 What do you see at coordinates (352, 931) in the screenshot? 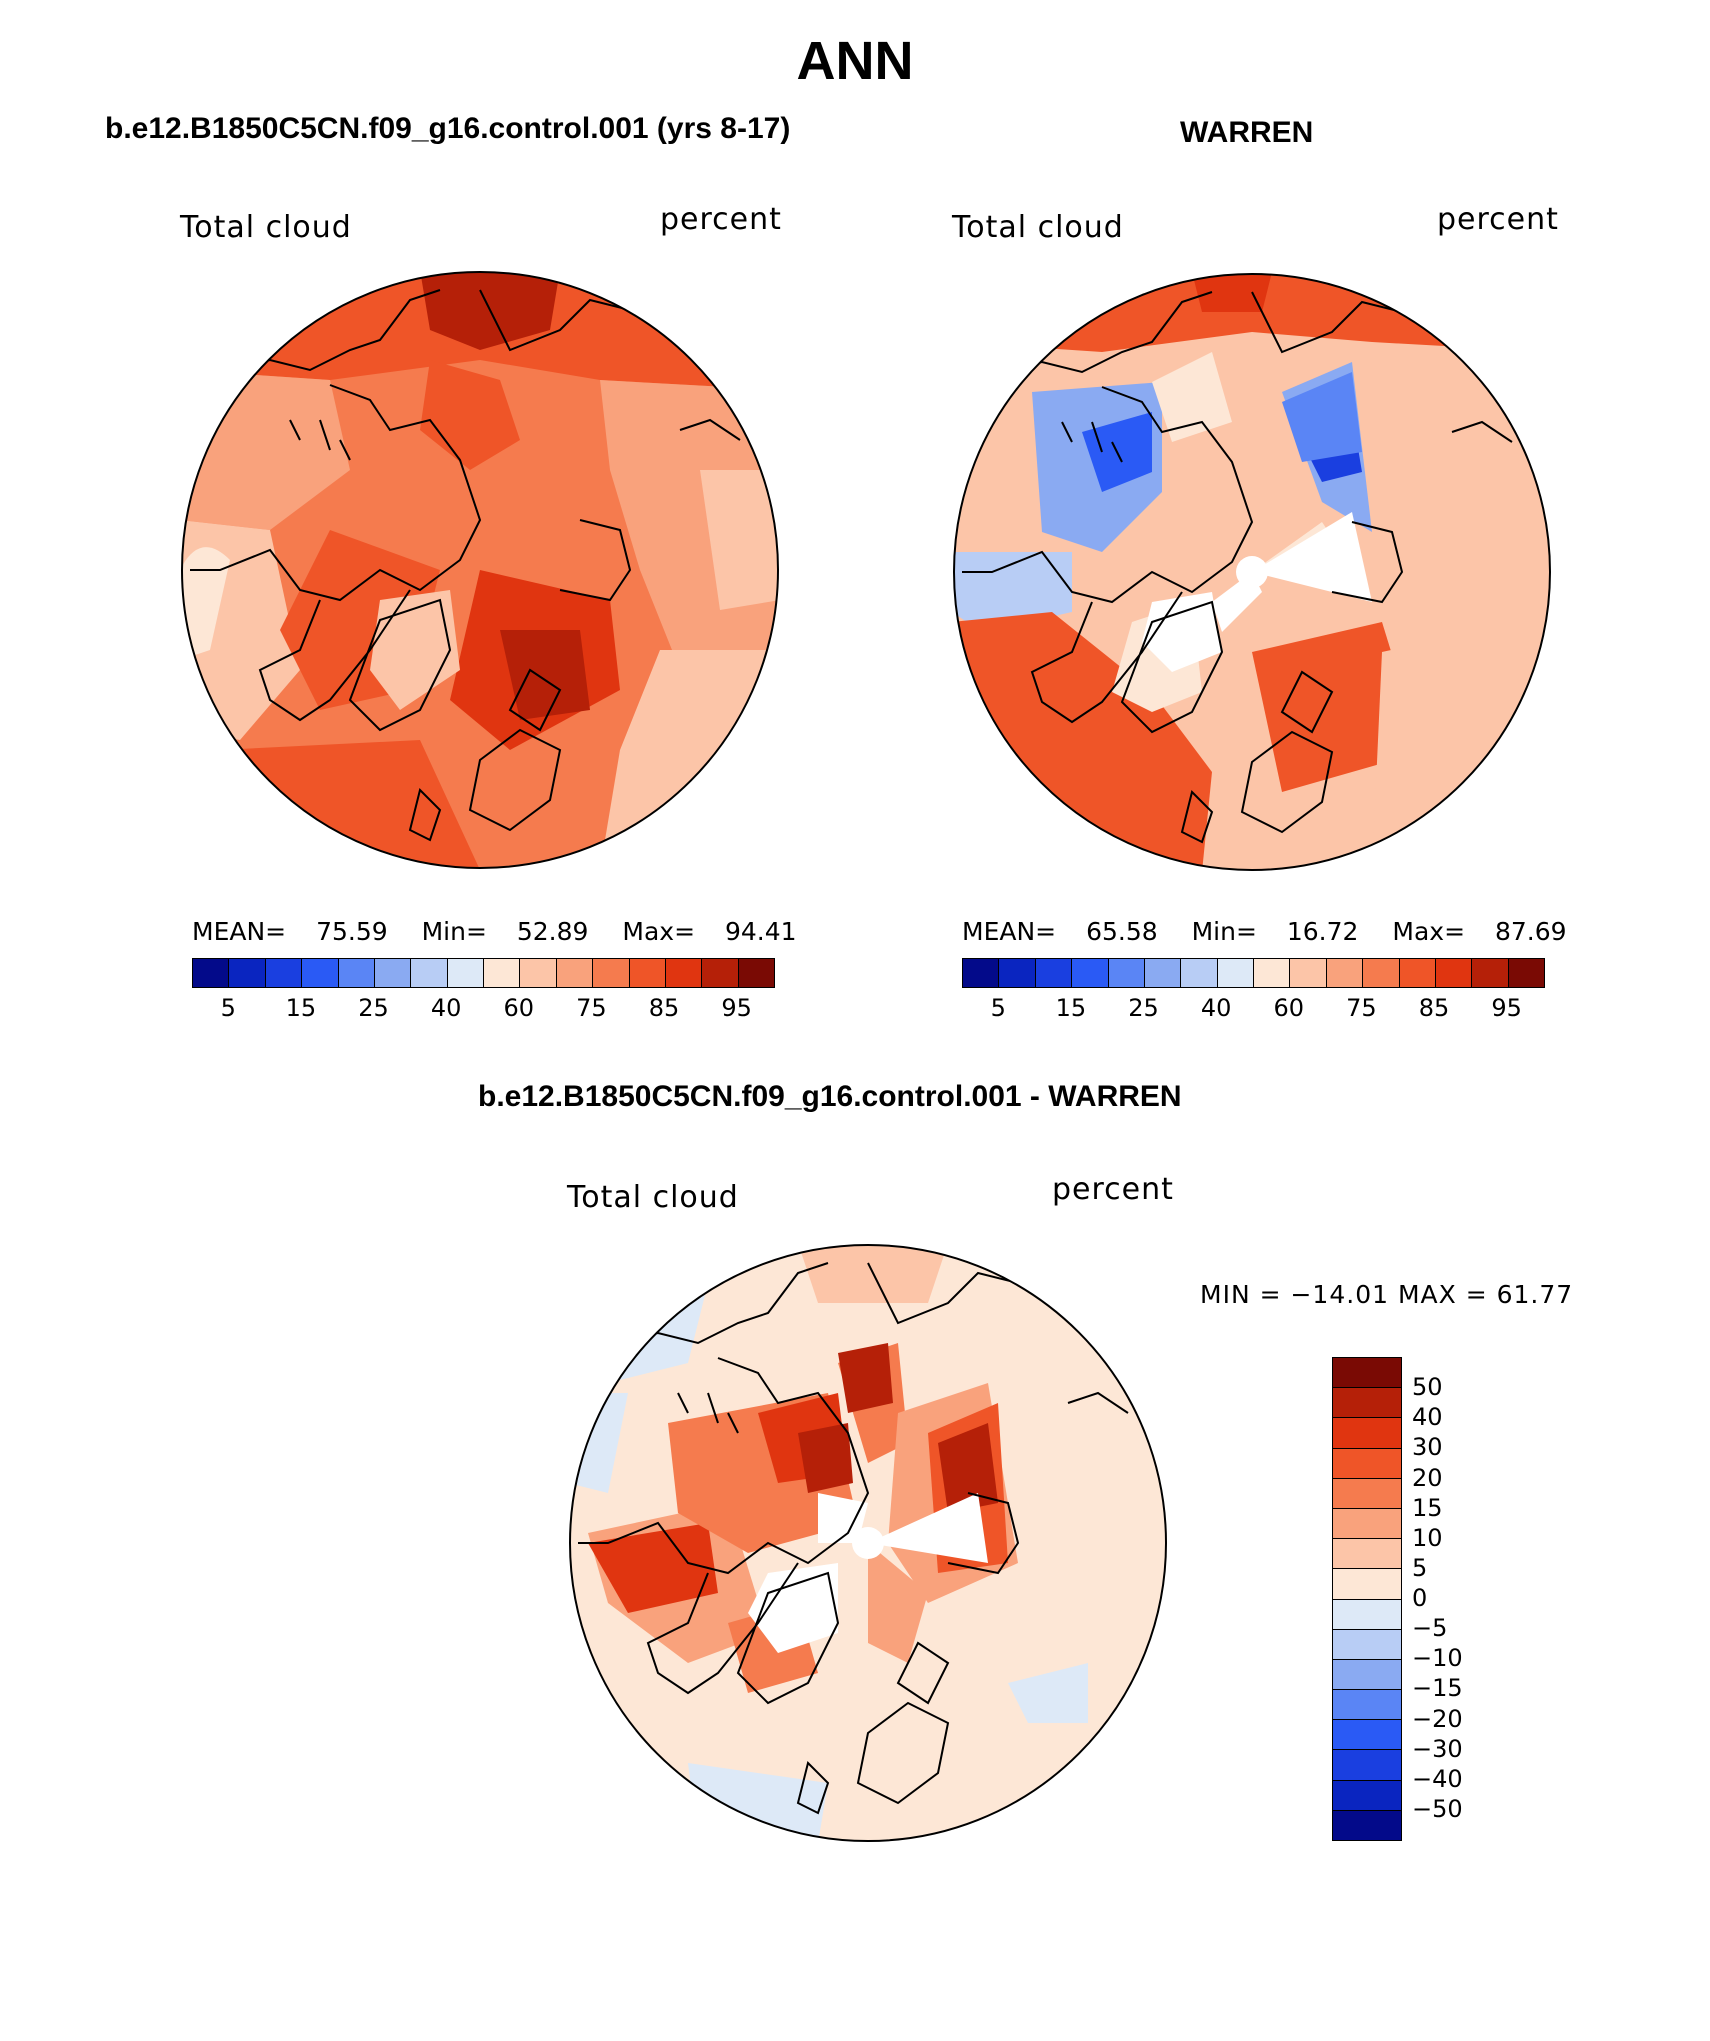
I see `model-mean-value: 75.59` at bounding box center [352, 931].